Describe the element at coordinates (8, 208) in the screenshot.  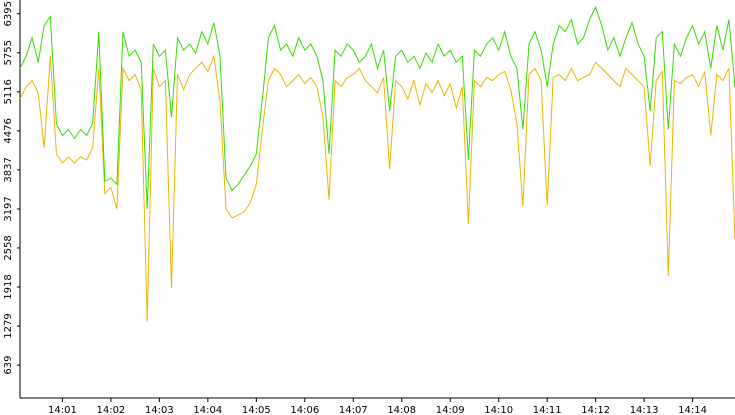
I see `y-tick-label: 3197` at that location.